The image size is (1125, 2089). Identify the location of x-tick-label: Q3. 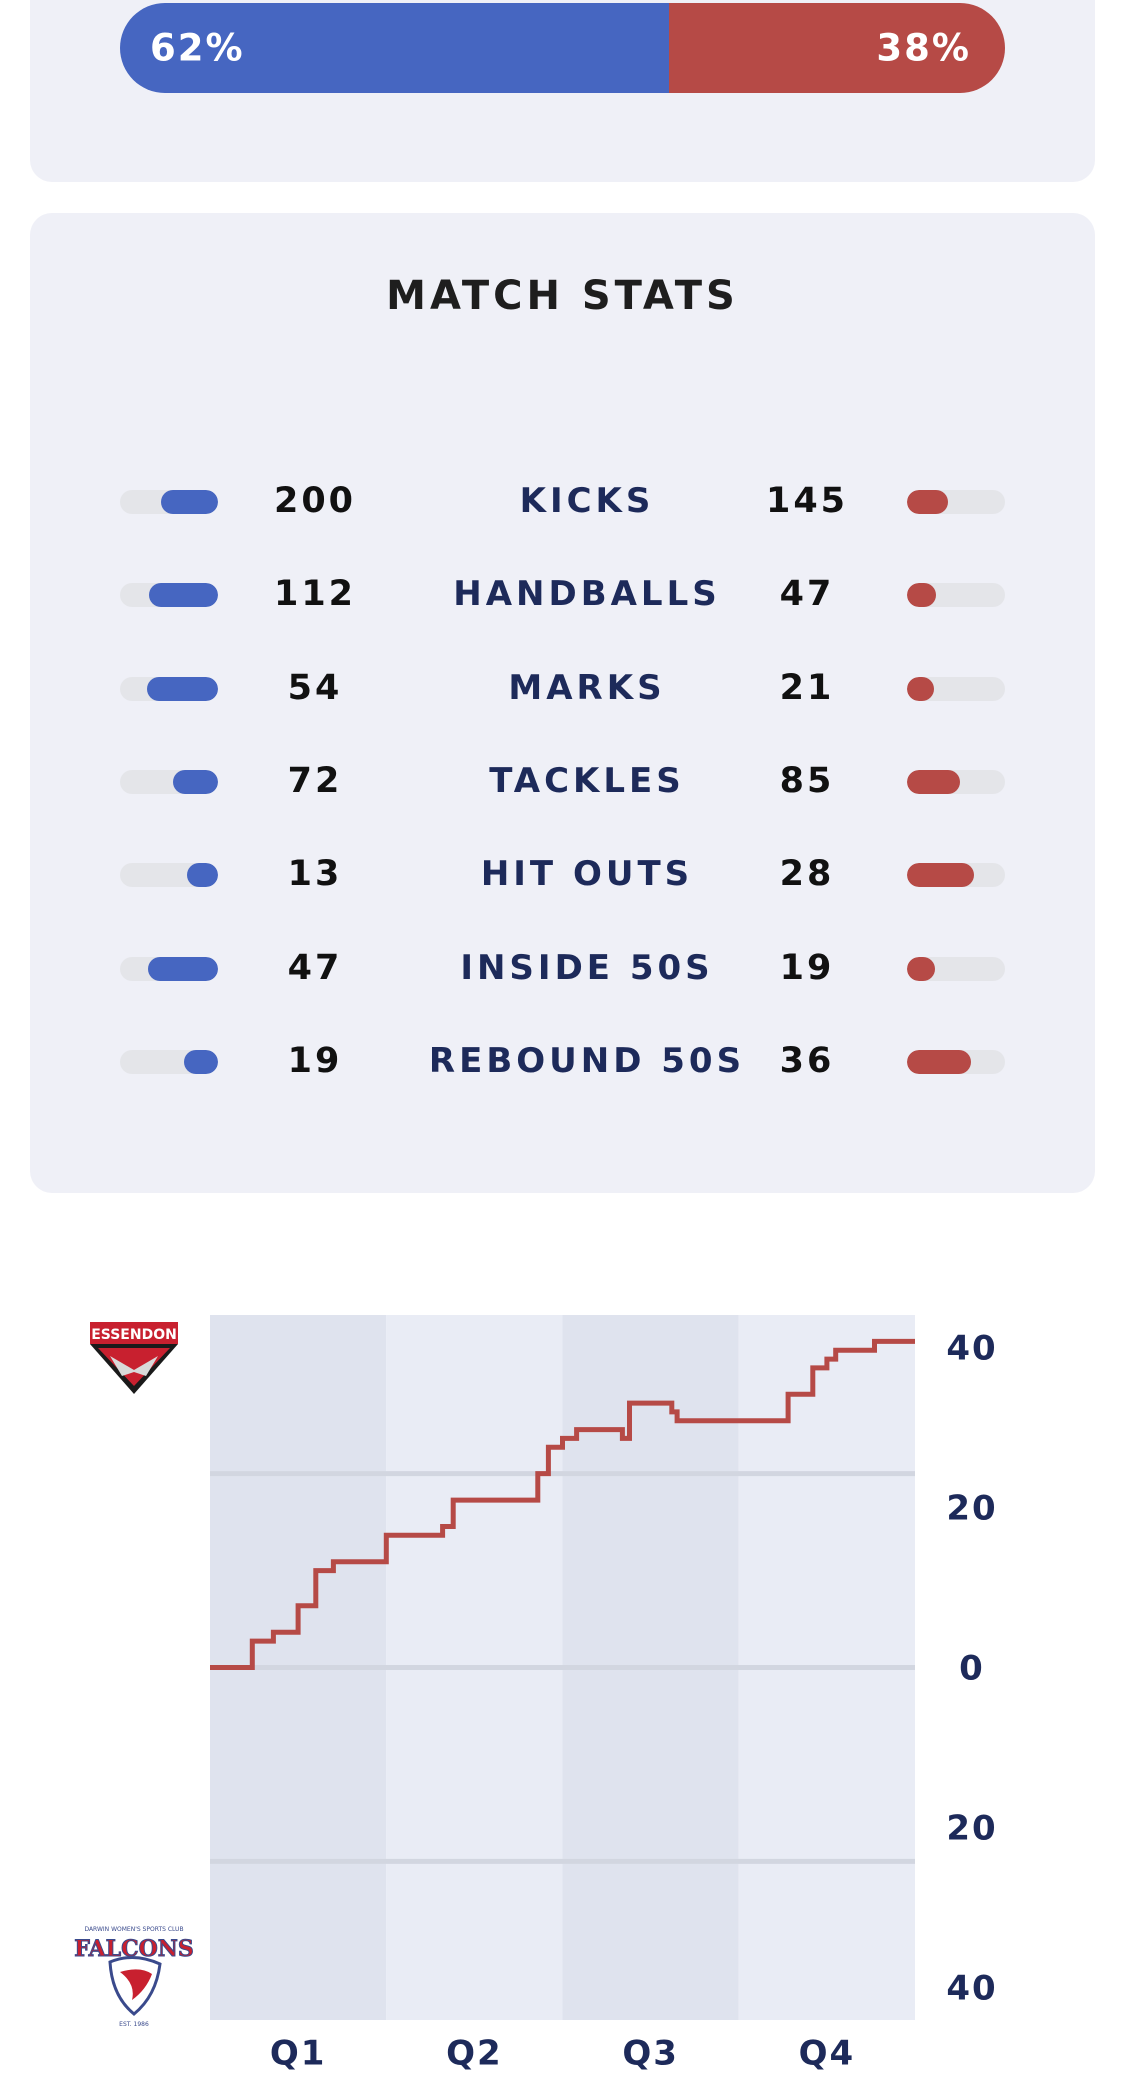
(650, 2054).